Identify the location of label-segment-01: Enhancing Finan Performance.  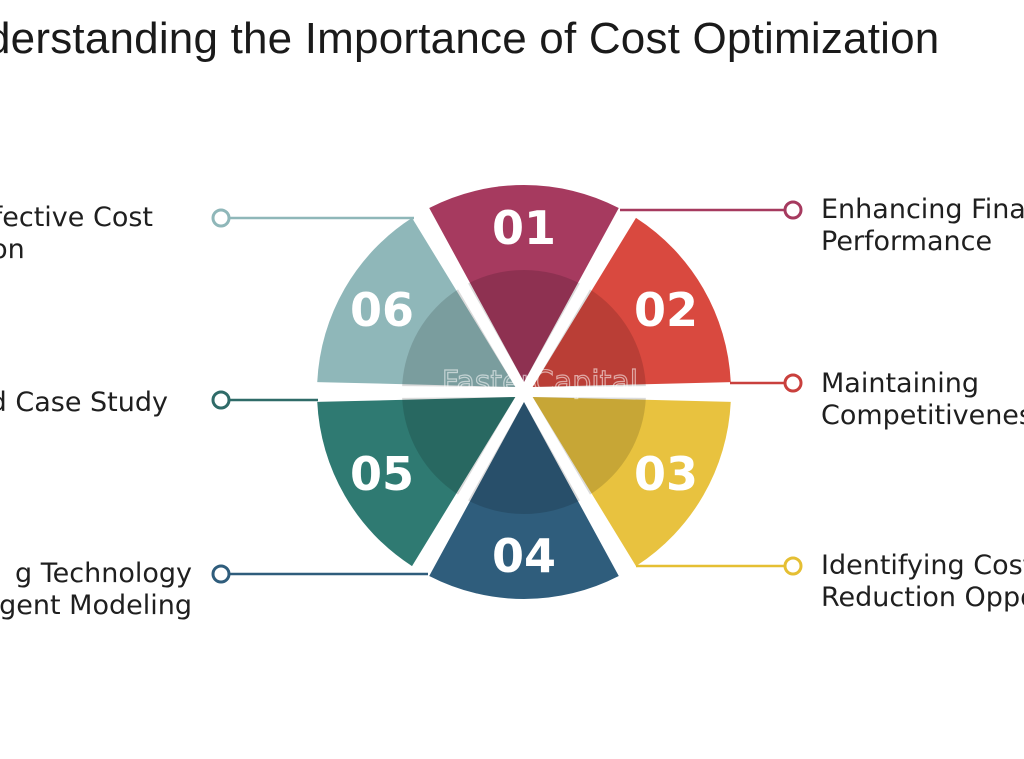
(922, 225).